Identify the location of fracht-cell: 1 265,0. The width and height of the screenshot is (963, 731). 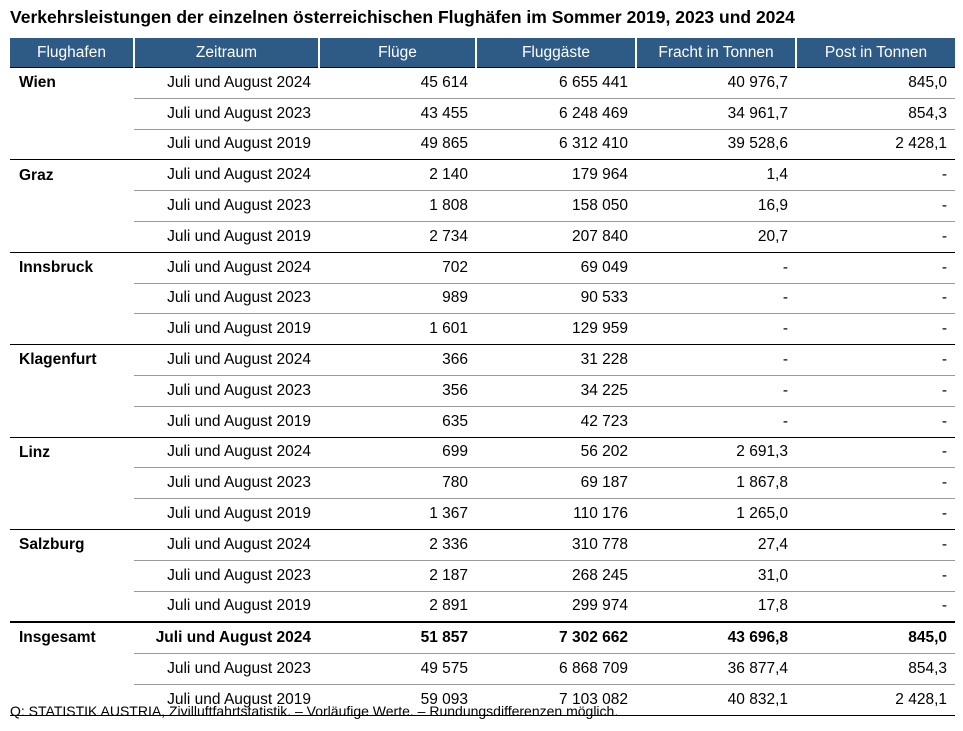
(716, 514).